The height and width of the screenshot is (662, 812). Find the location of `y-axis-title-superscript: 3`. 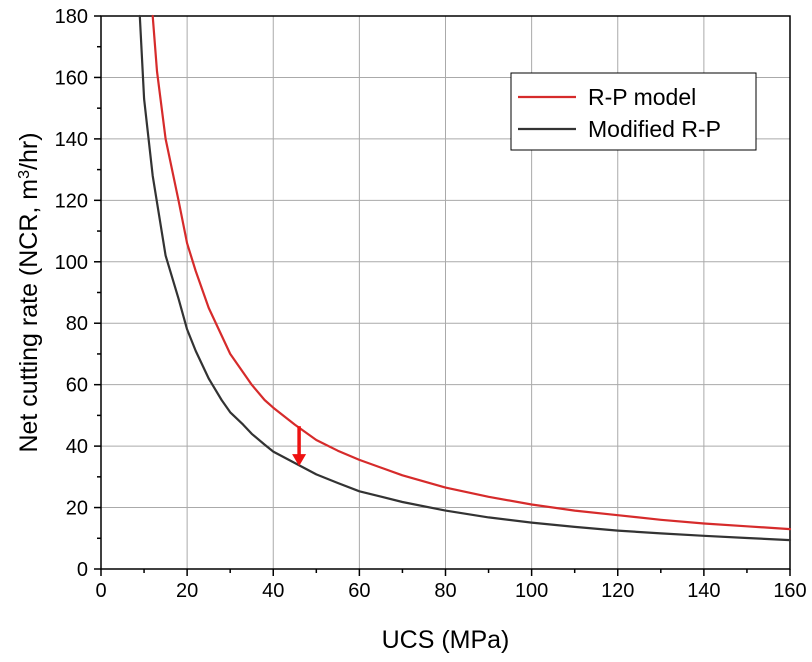

y-axis-title-superscript: 3 is located at coordinates (24, 174).